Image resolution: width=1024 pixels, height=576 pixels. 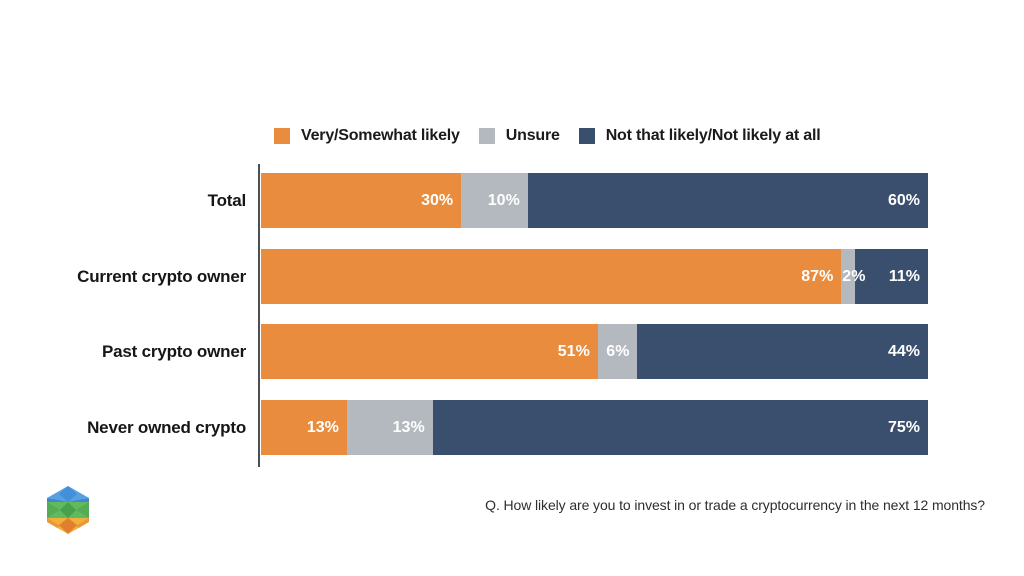 I want to click on segment-value-label: 2%, so click(x=854, y=276).